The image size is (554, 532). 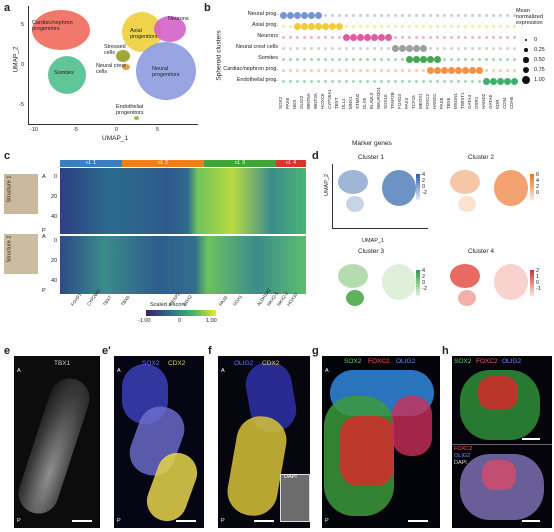 What do you see at coordinates (123, 56) in the screenshot?
I see `cluster-stressed` at bounding box center [123, 56].